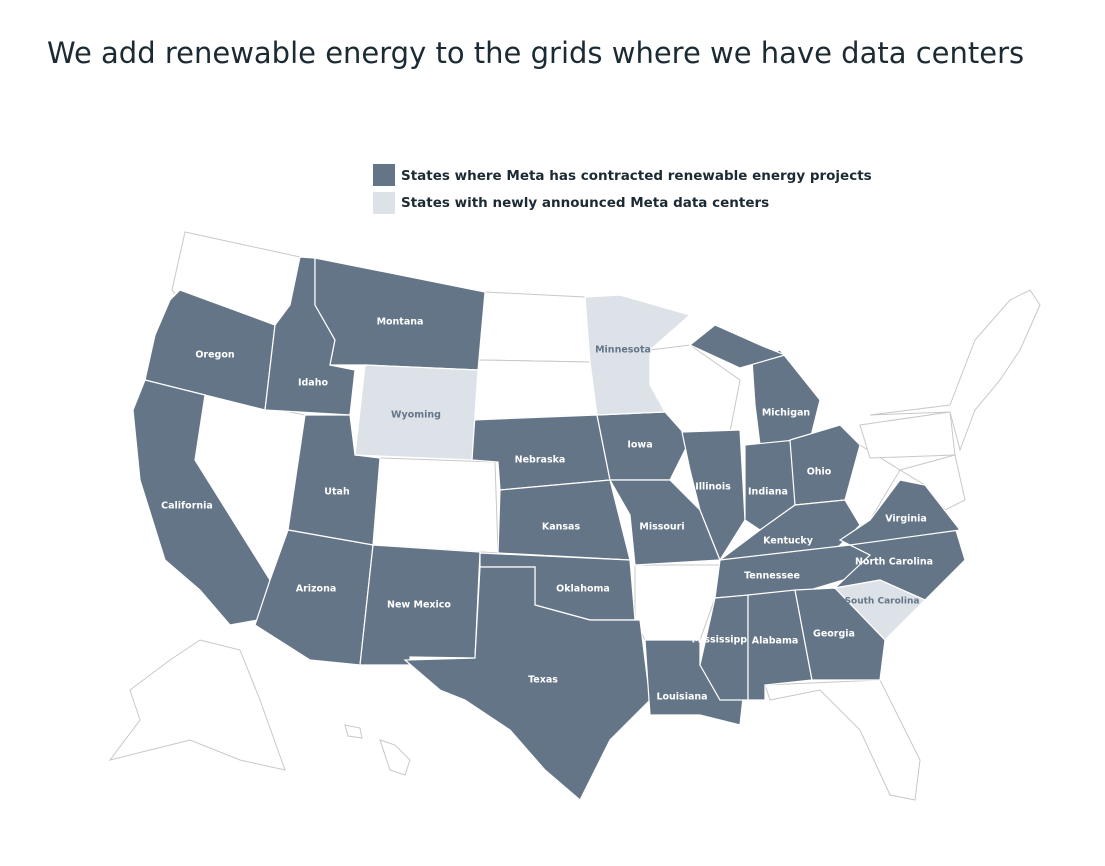 The image size is (1105, 866). Describe the element at coordinates (337, 492) in the screenshot. I see `state-label: Utah` at that location.